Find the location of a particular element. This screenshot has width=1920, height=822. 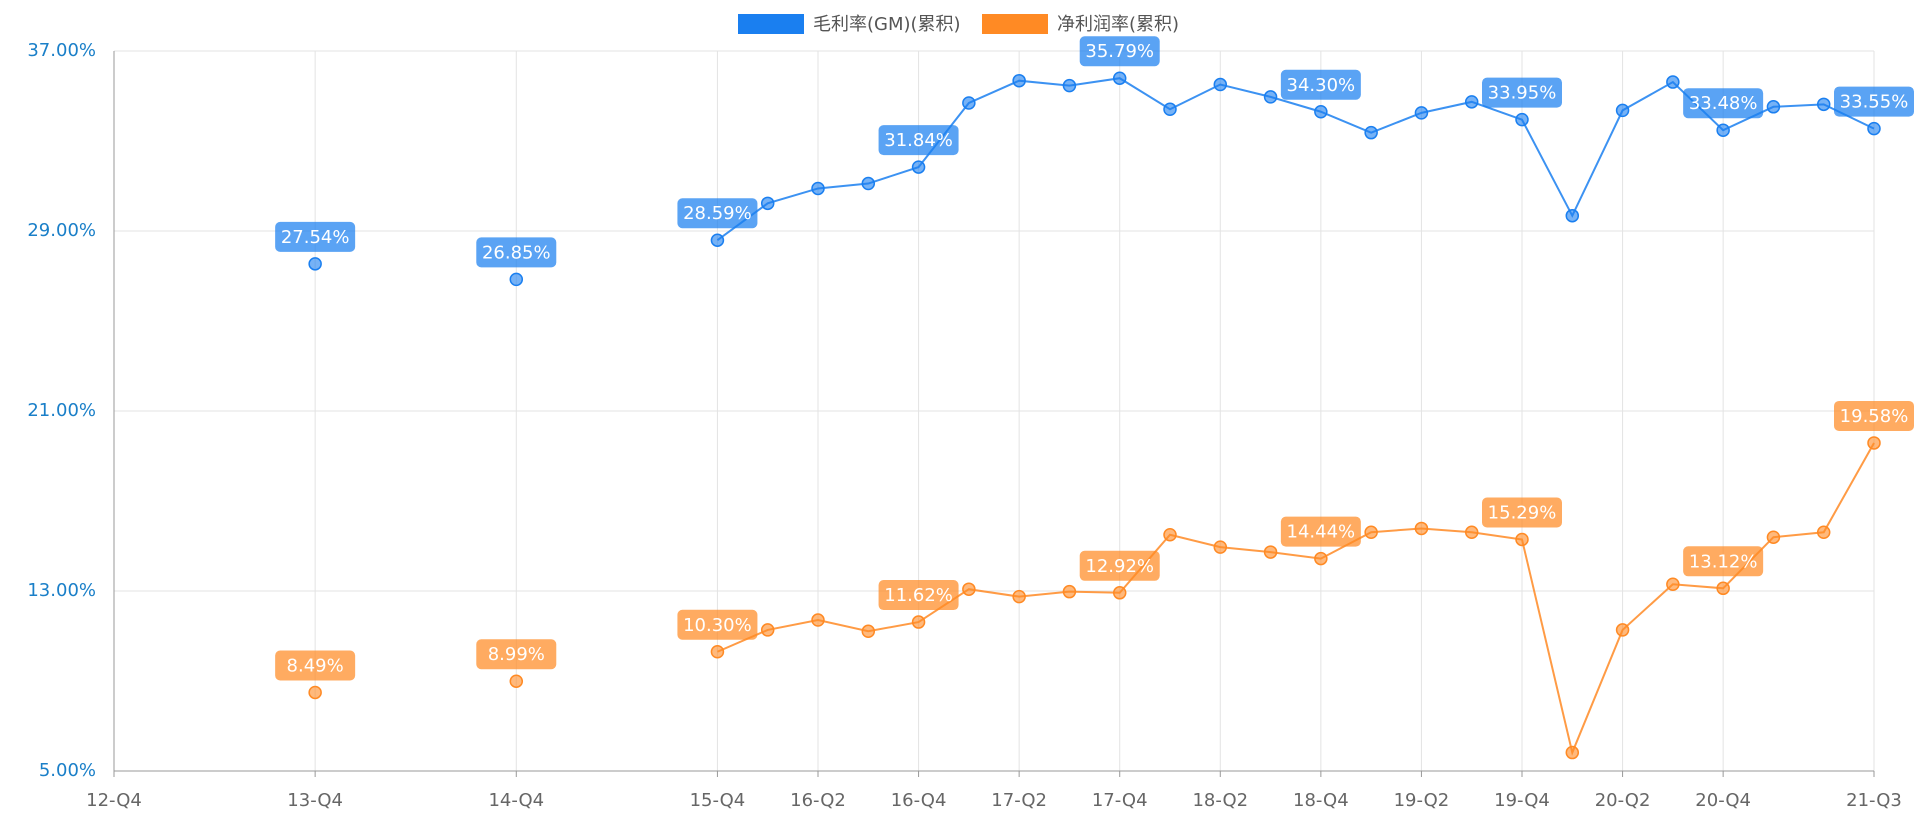

legend-label: 净利润率(累积) is located at coordinates (1118, 24).